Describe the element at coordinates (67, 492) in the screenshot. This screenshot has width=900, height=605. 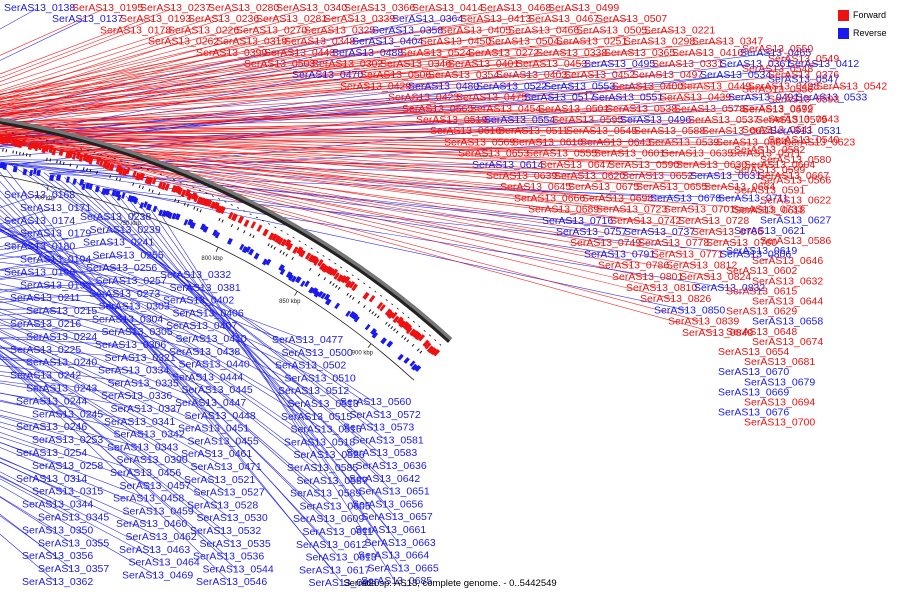
I see `gene-label: SerAS13_0315` at that location.